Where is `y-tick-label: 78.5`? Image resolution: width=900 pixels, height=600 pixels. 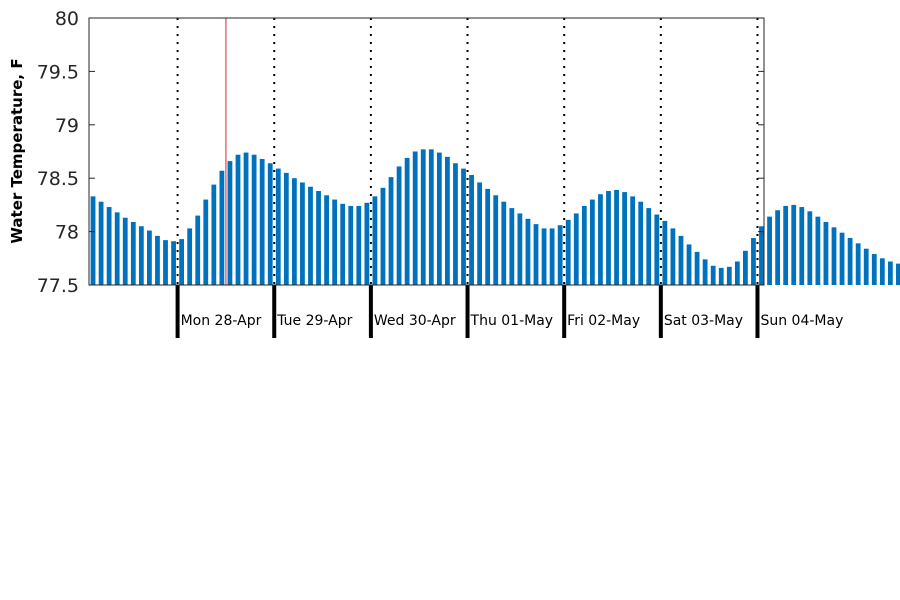
y-tick-label: 78.5 is located at coordinates (58, 179).